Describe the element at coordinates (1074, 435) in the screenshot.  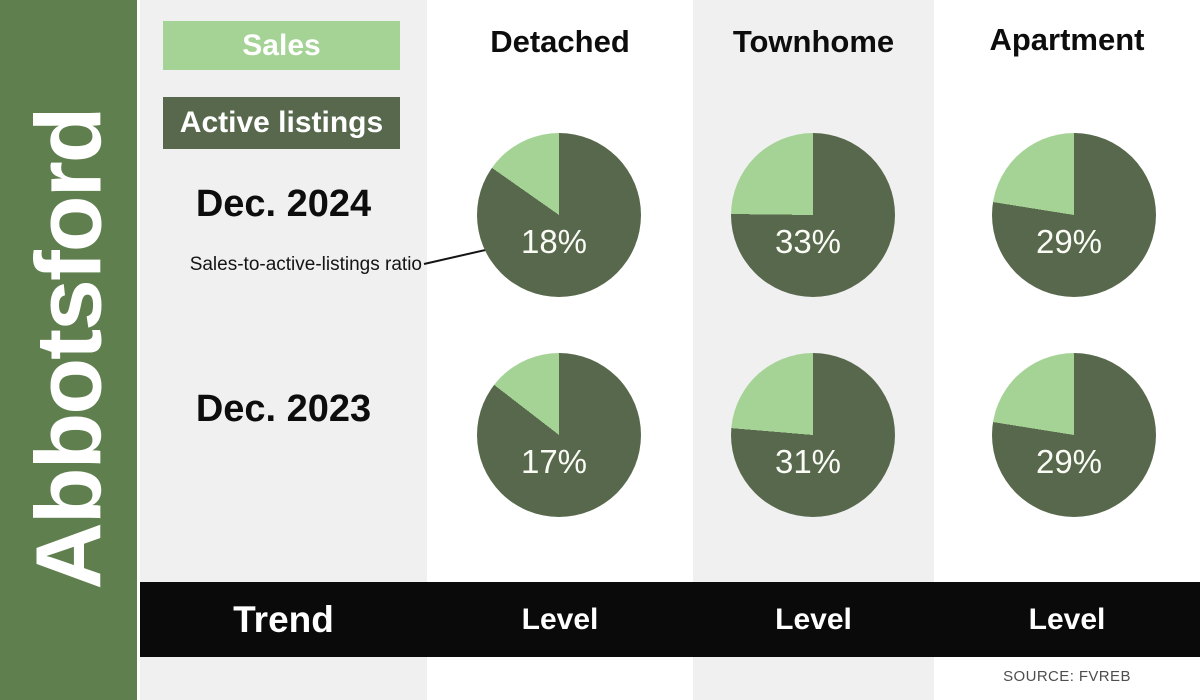
I see `pie-apartment-dec2023: 29%` at that location.